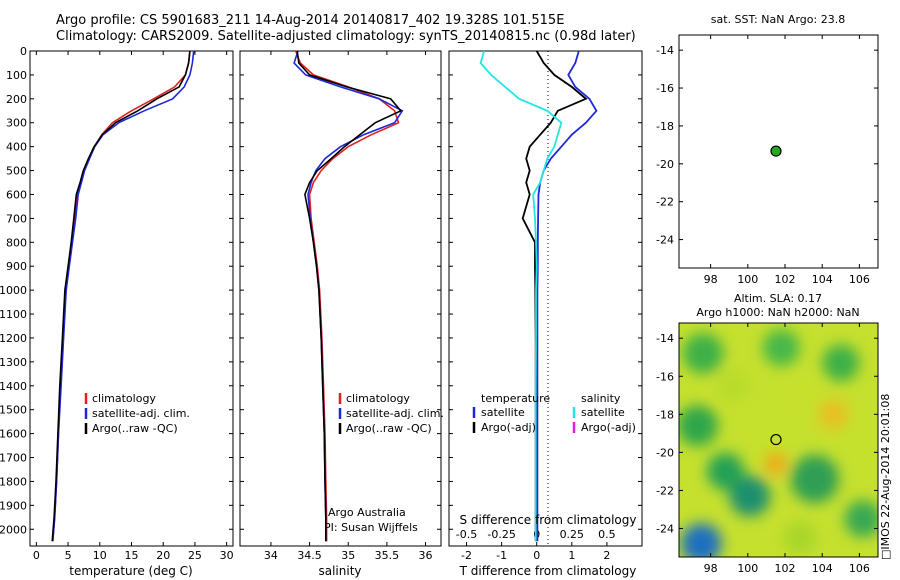  What do you see at coordinates (859, 568) in the screenshot?
I see `x-tick-label: 106` at bounding box center [859, 568].